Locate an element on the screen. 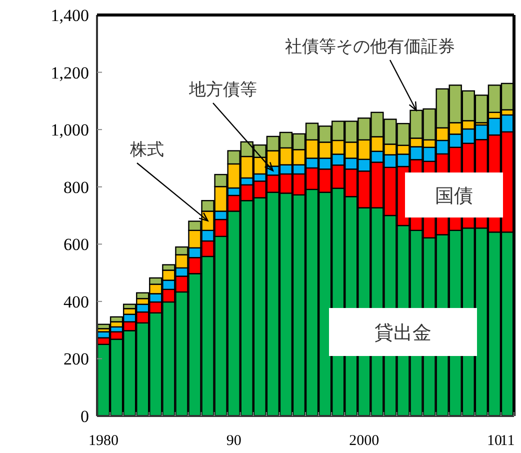 The width and height of the screenshot is (521, 453). x-tick-label: 90 is located at coordinates (234, 441).